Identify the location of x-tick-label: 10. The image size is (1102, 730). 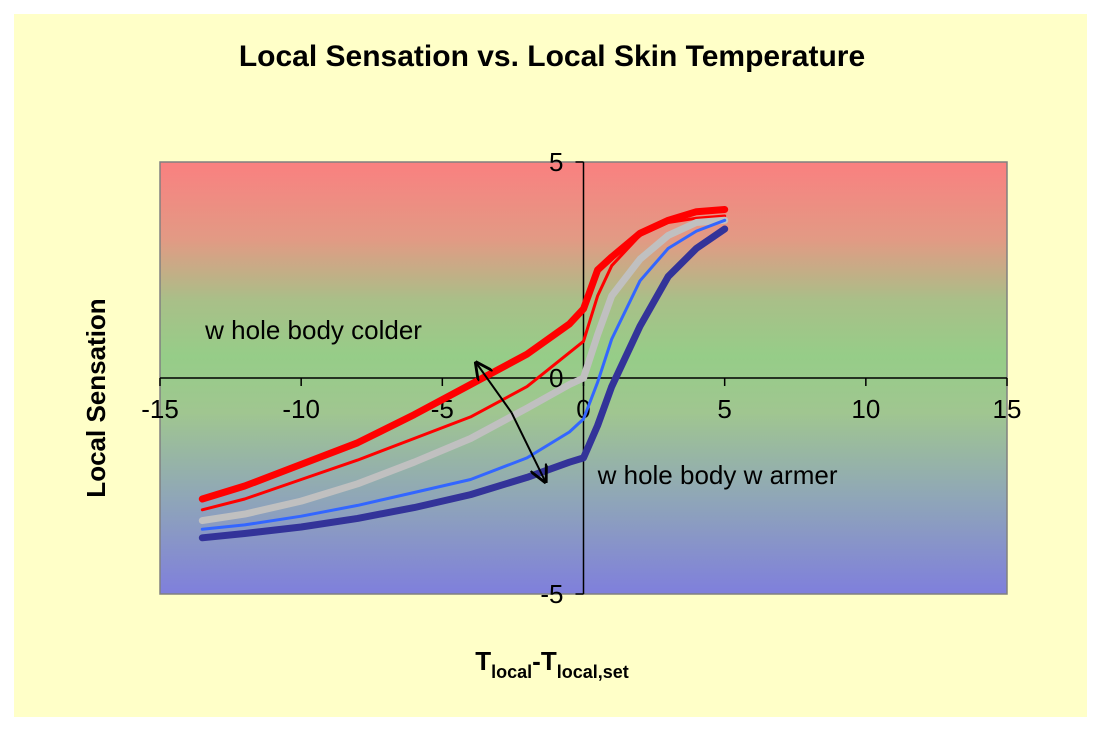
(865, 409).